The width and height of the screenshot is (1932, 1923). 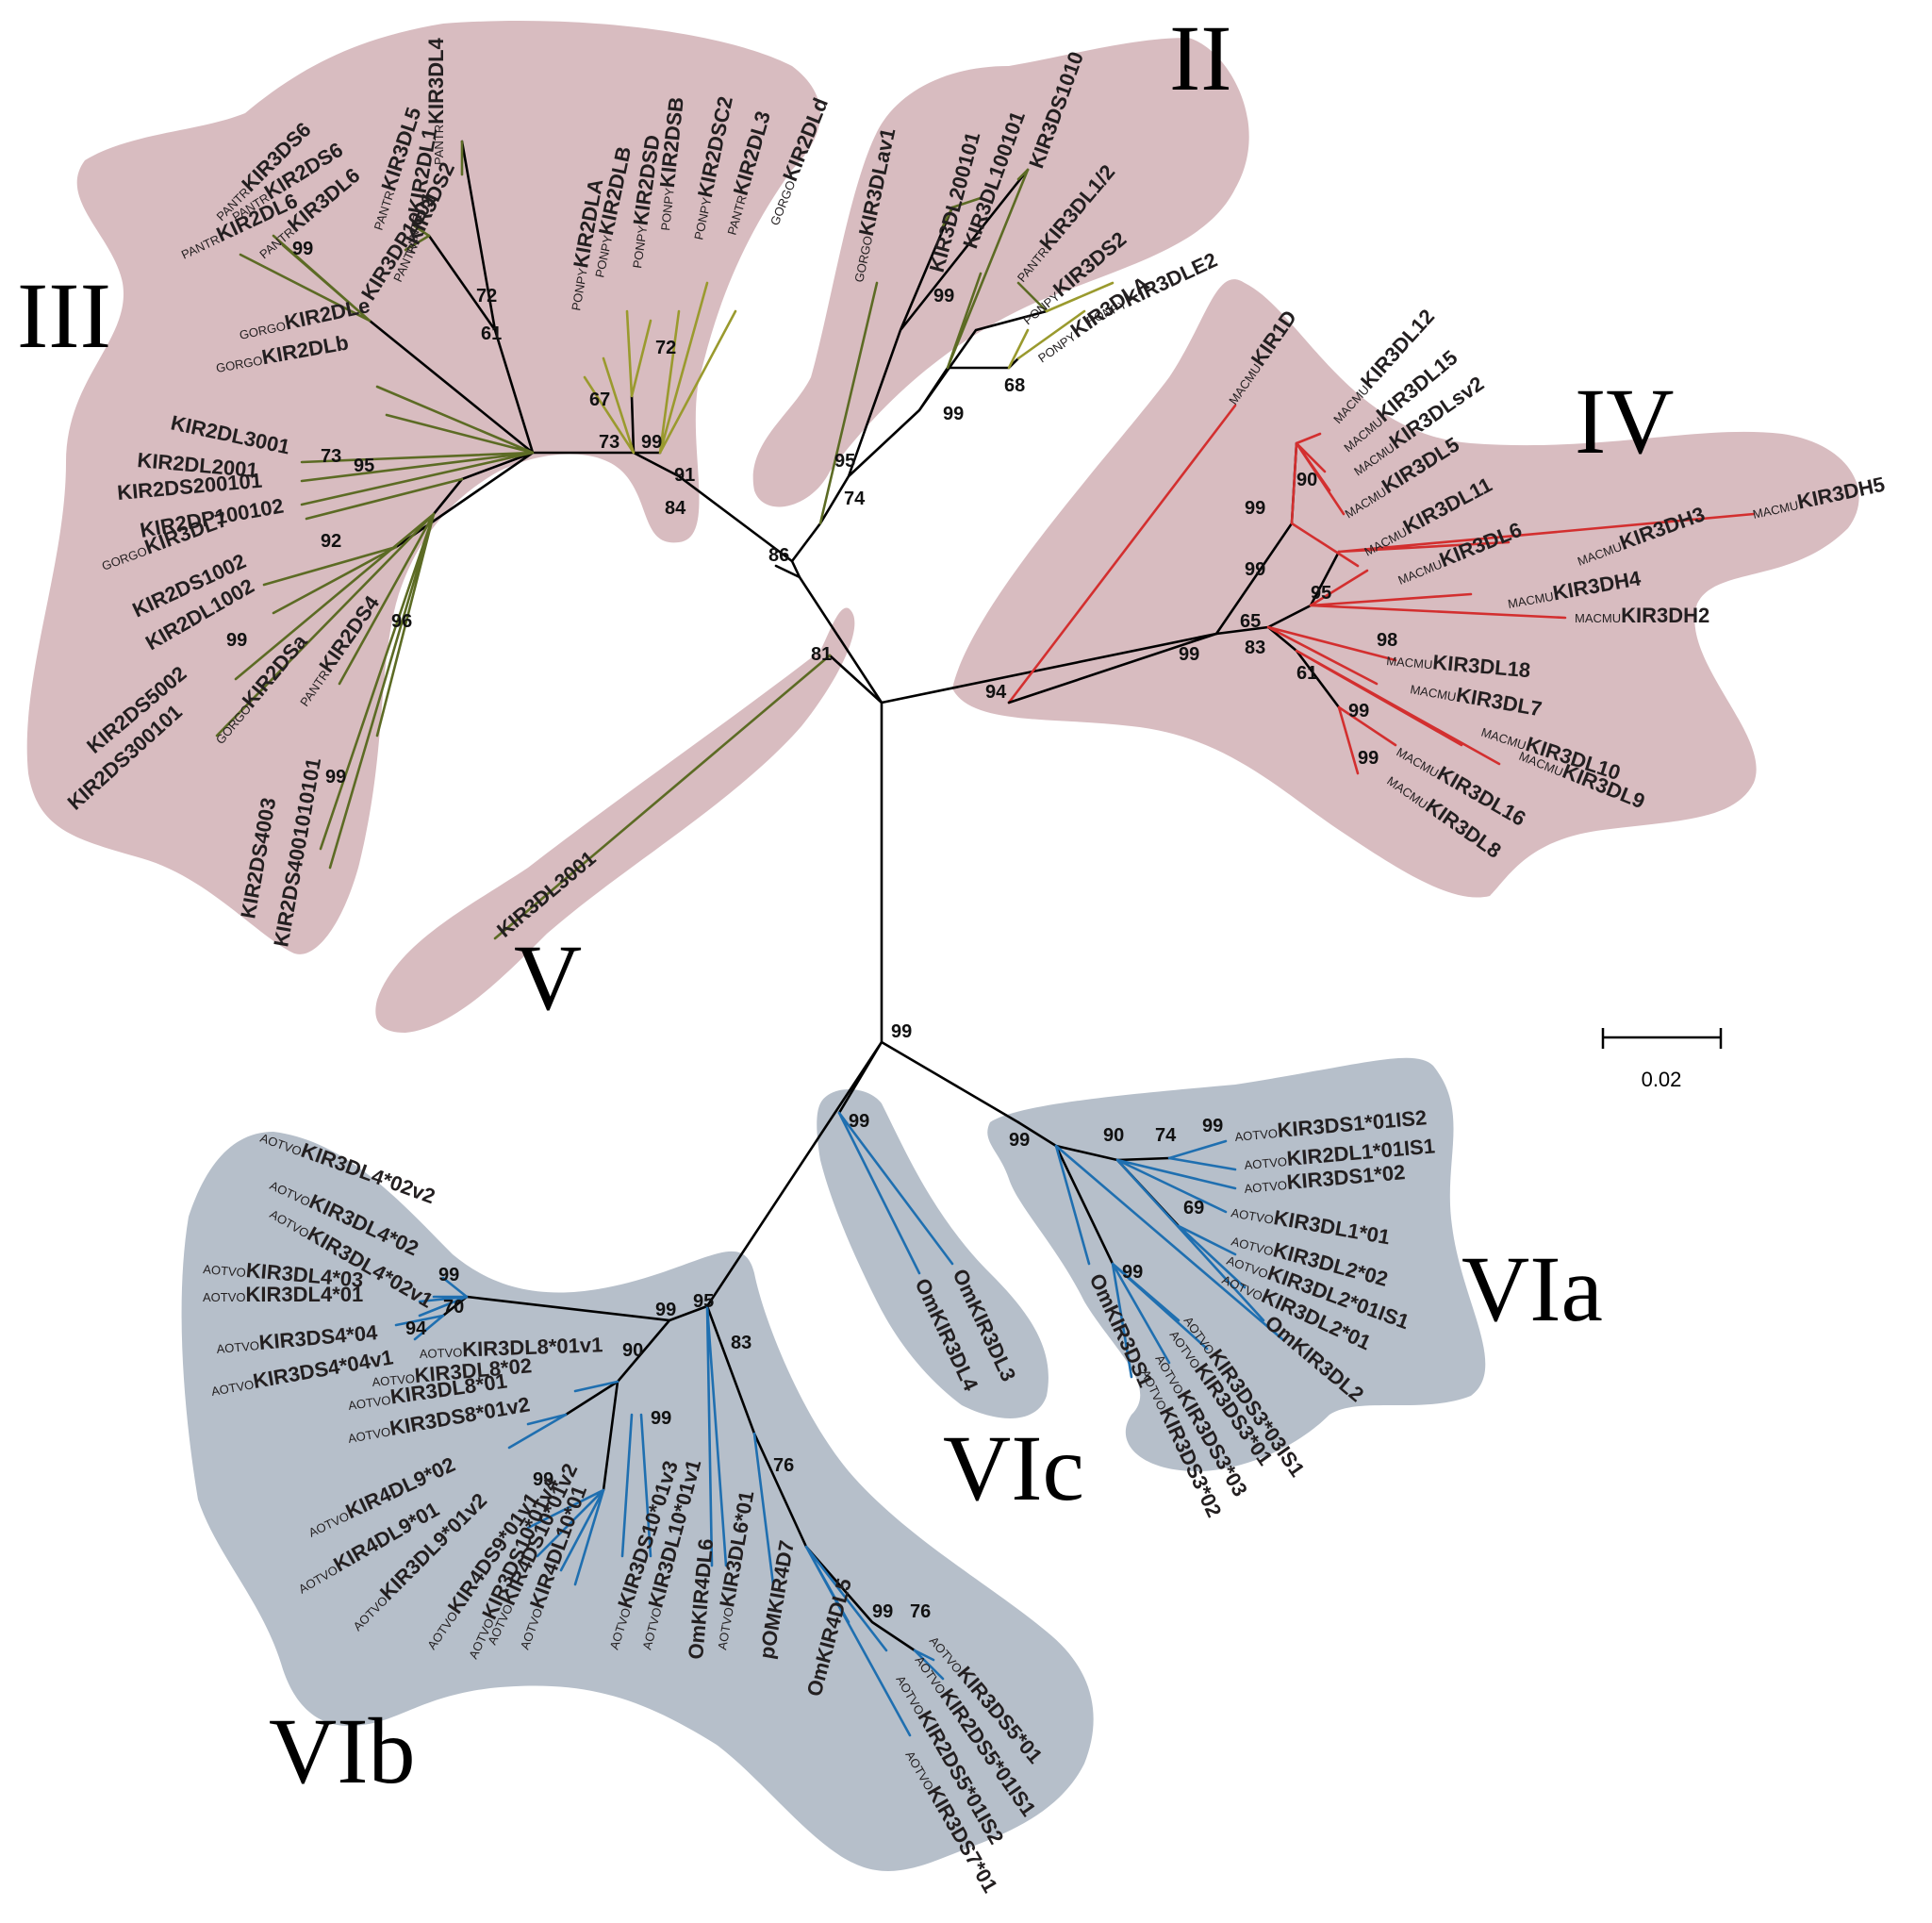 I want to click on bootstrap-value: 68, so click(x=1014, y=385).